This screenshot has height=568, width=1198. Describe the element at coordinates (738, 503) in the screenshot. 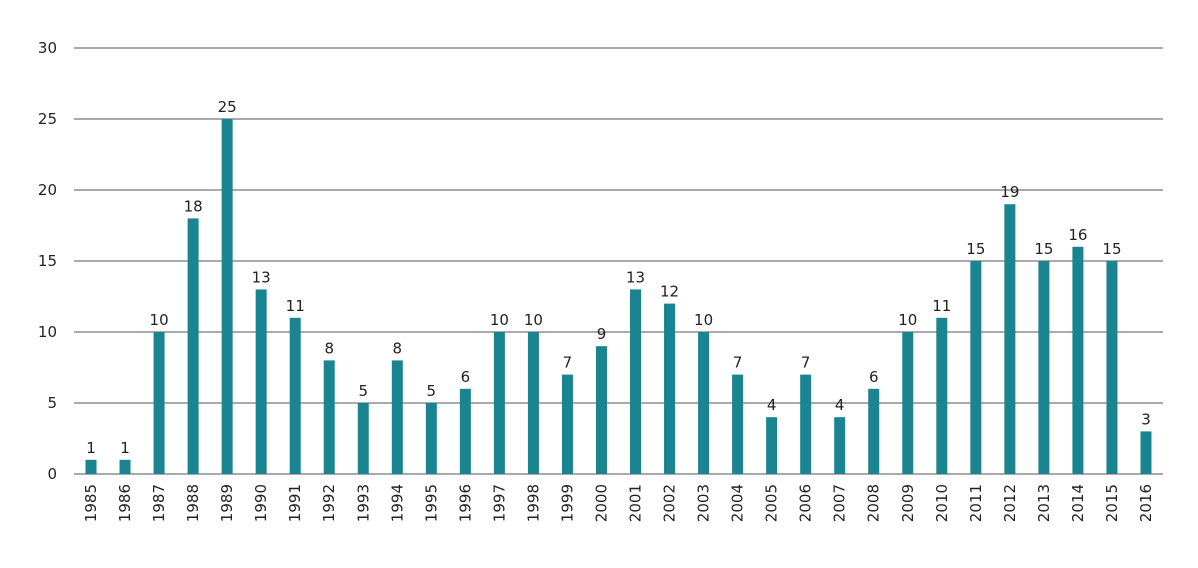

I see `x-tick-label: 2004` at that location.